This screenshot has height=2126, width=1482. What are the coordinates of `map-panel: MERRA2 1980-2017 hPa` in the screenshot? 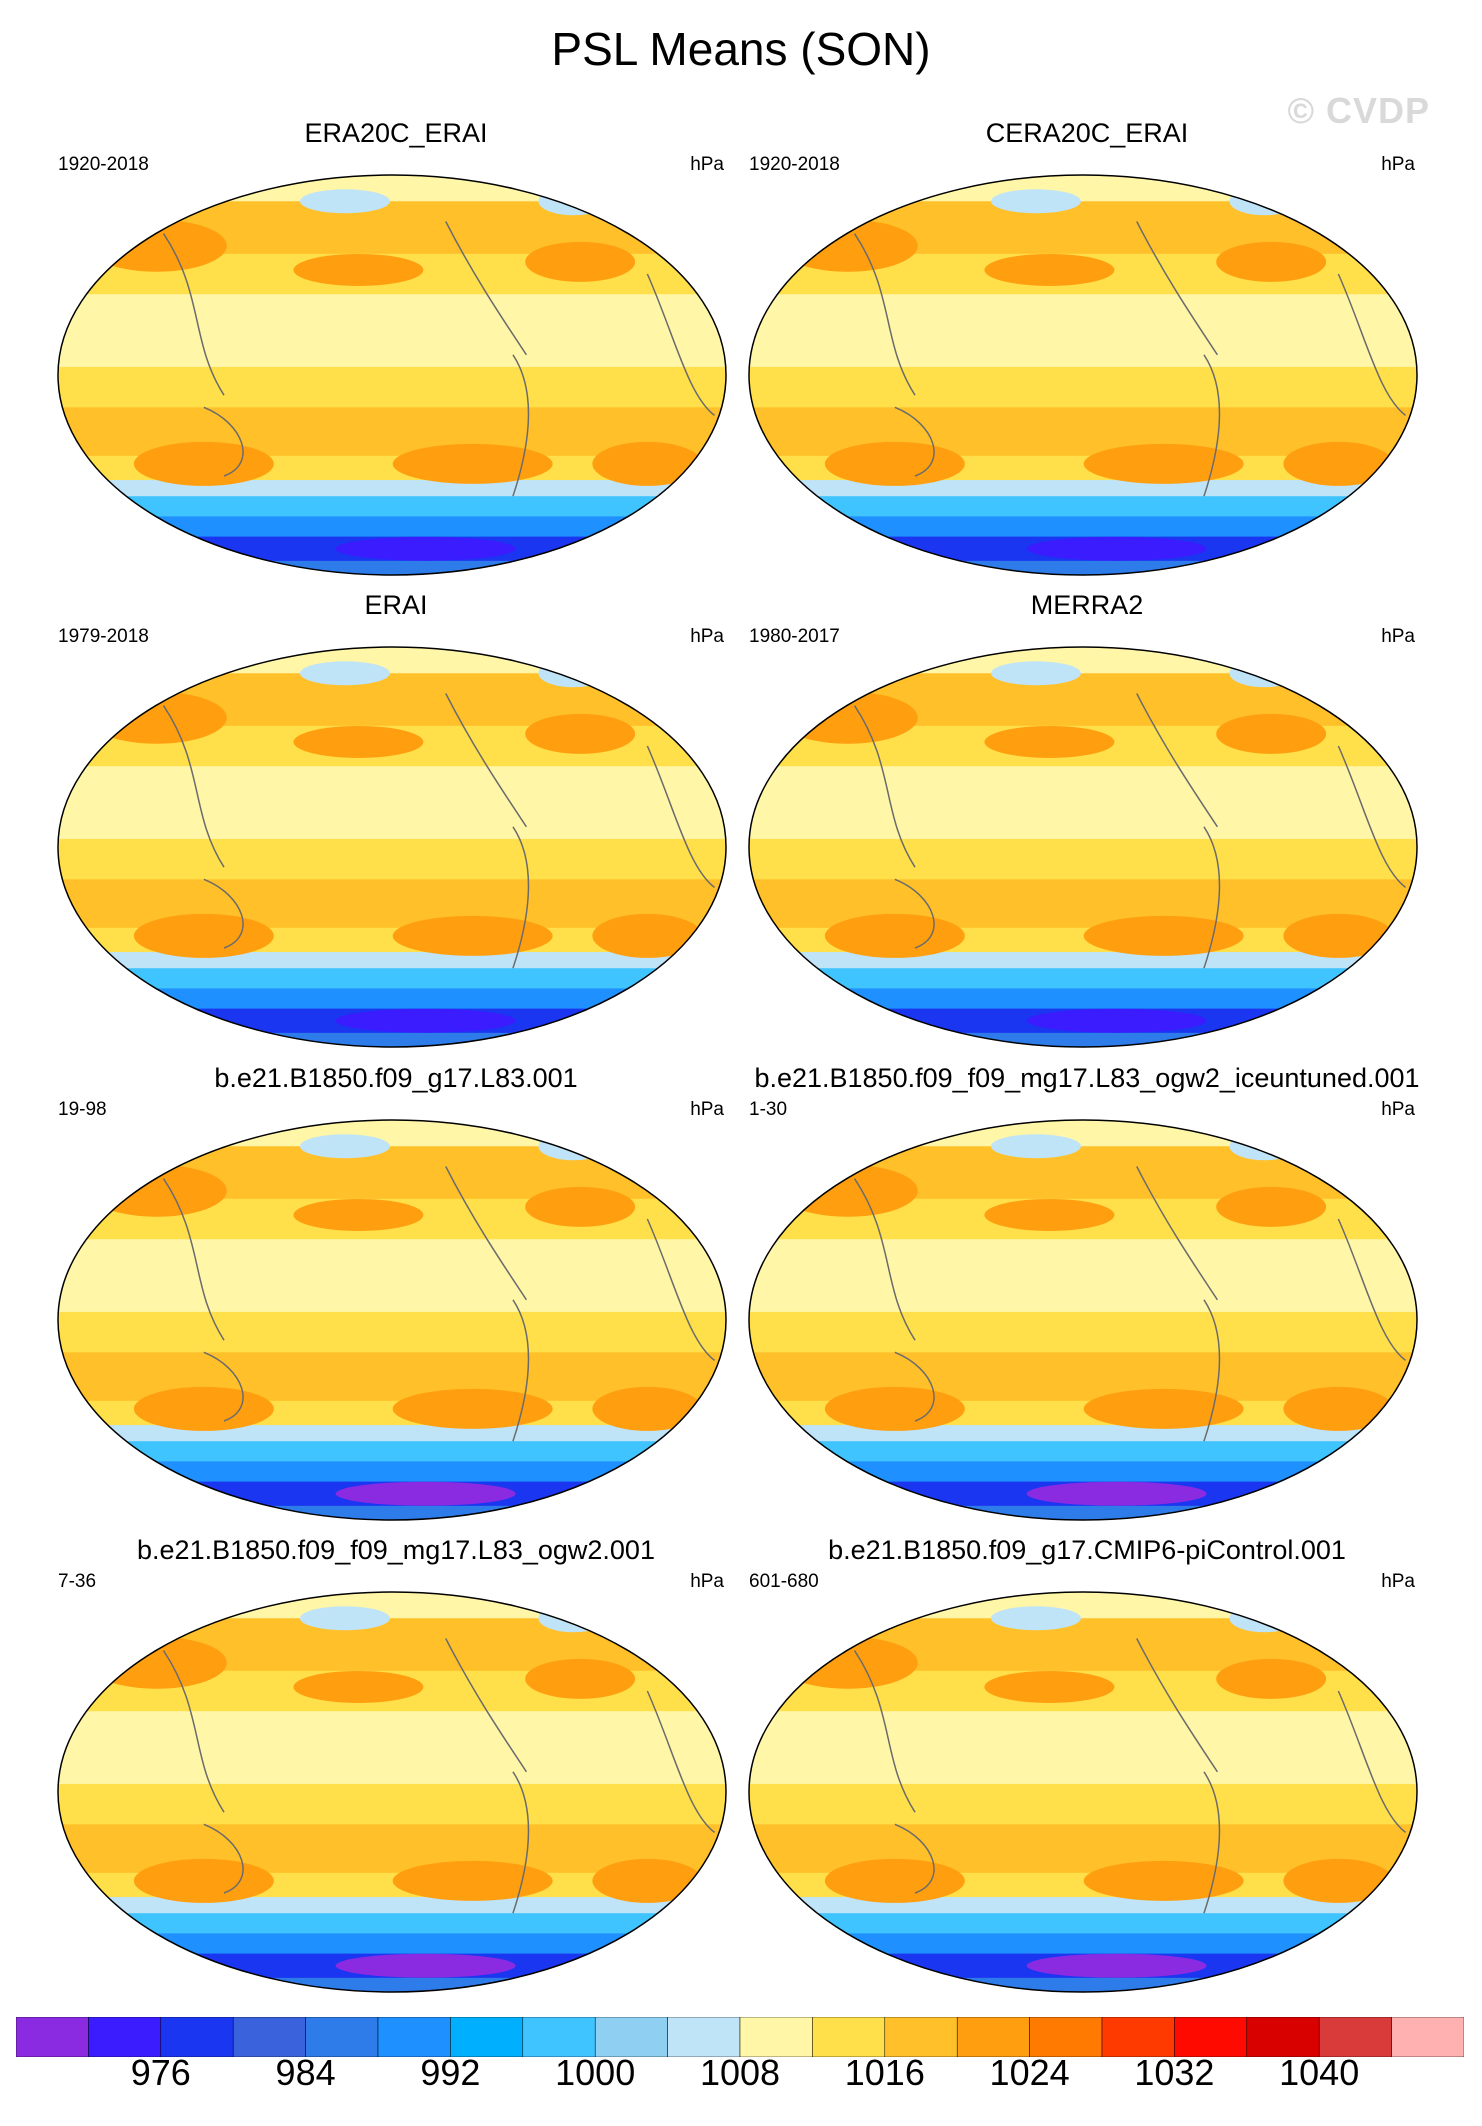 It's located at (1087, 820).